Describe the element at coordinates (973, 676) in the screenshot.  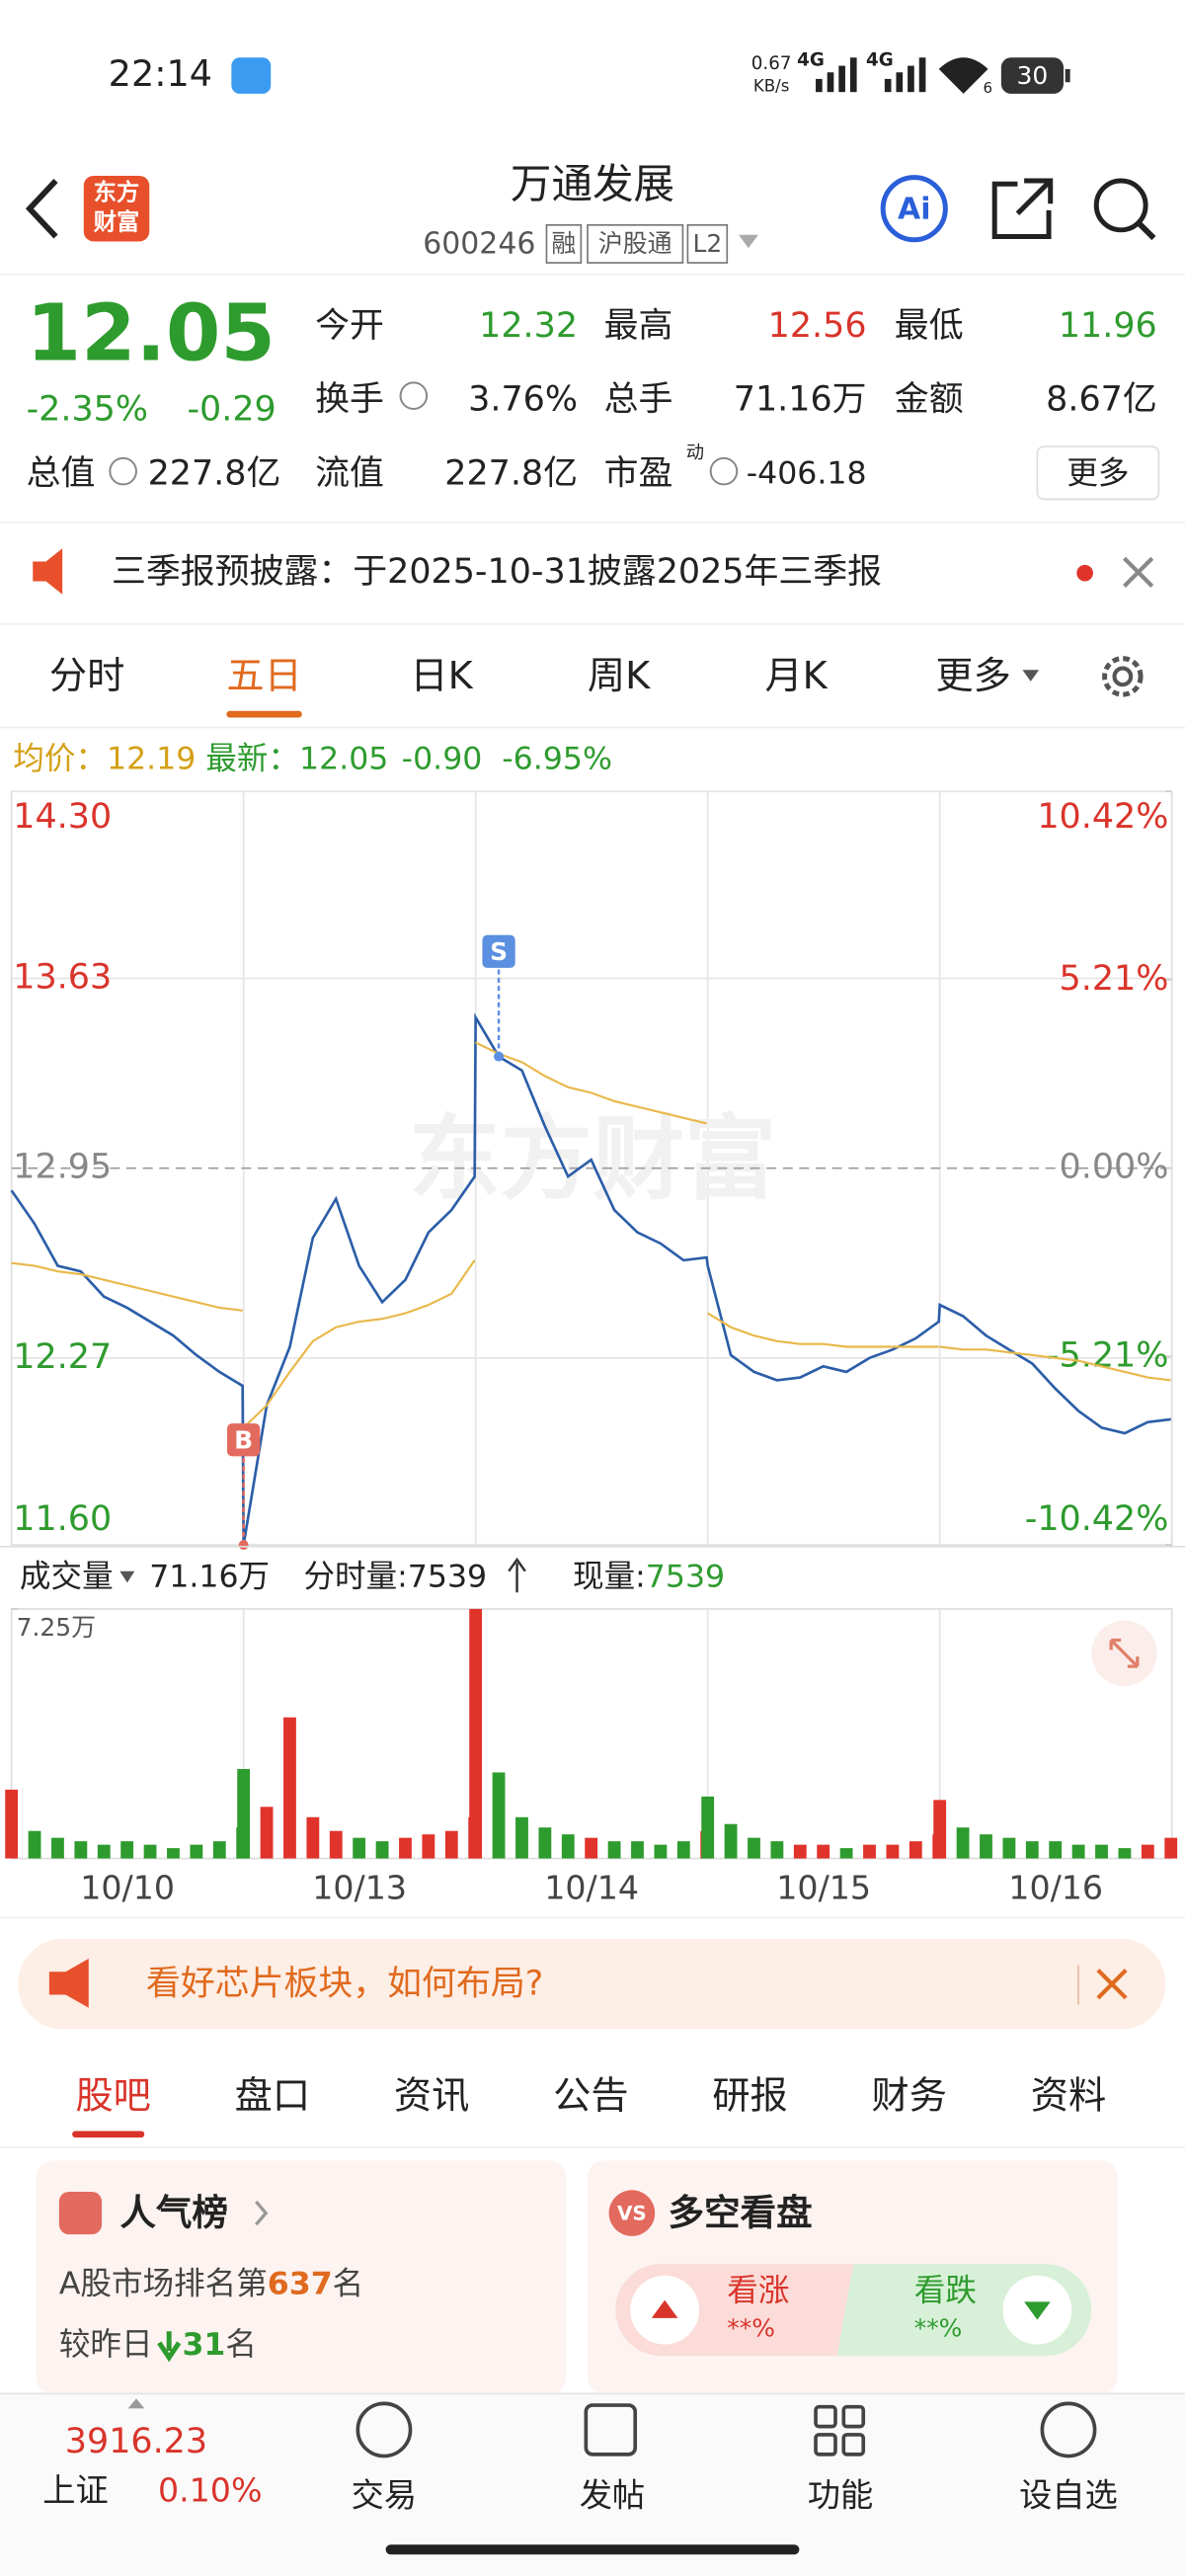
I see `tab: 更多` at that location.